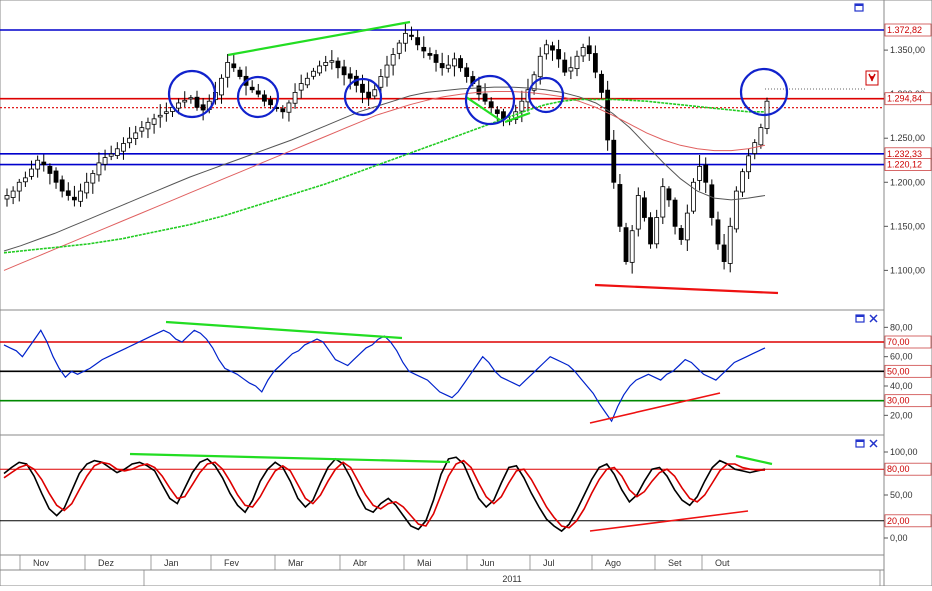 Image resolution: width=932 pixels, height=591 pixels. I want to click on y-tick-label: 1.350,00, so click(907, 50).